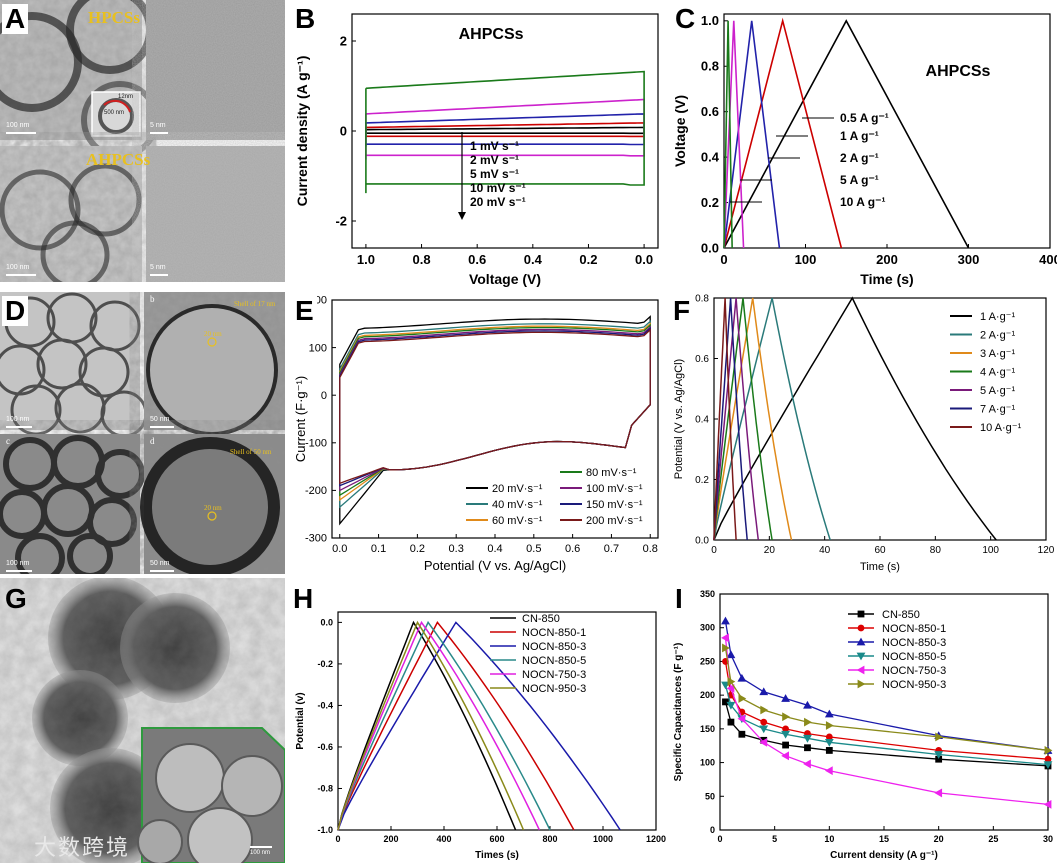 Image resolution: width=1057 pixels, height=863 pixels. I want to click on i-ytick-label: 250, so click(707, 661).